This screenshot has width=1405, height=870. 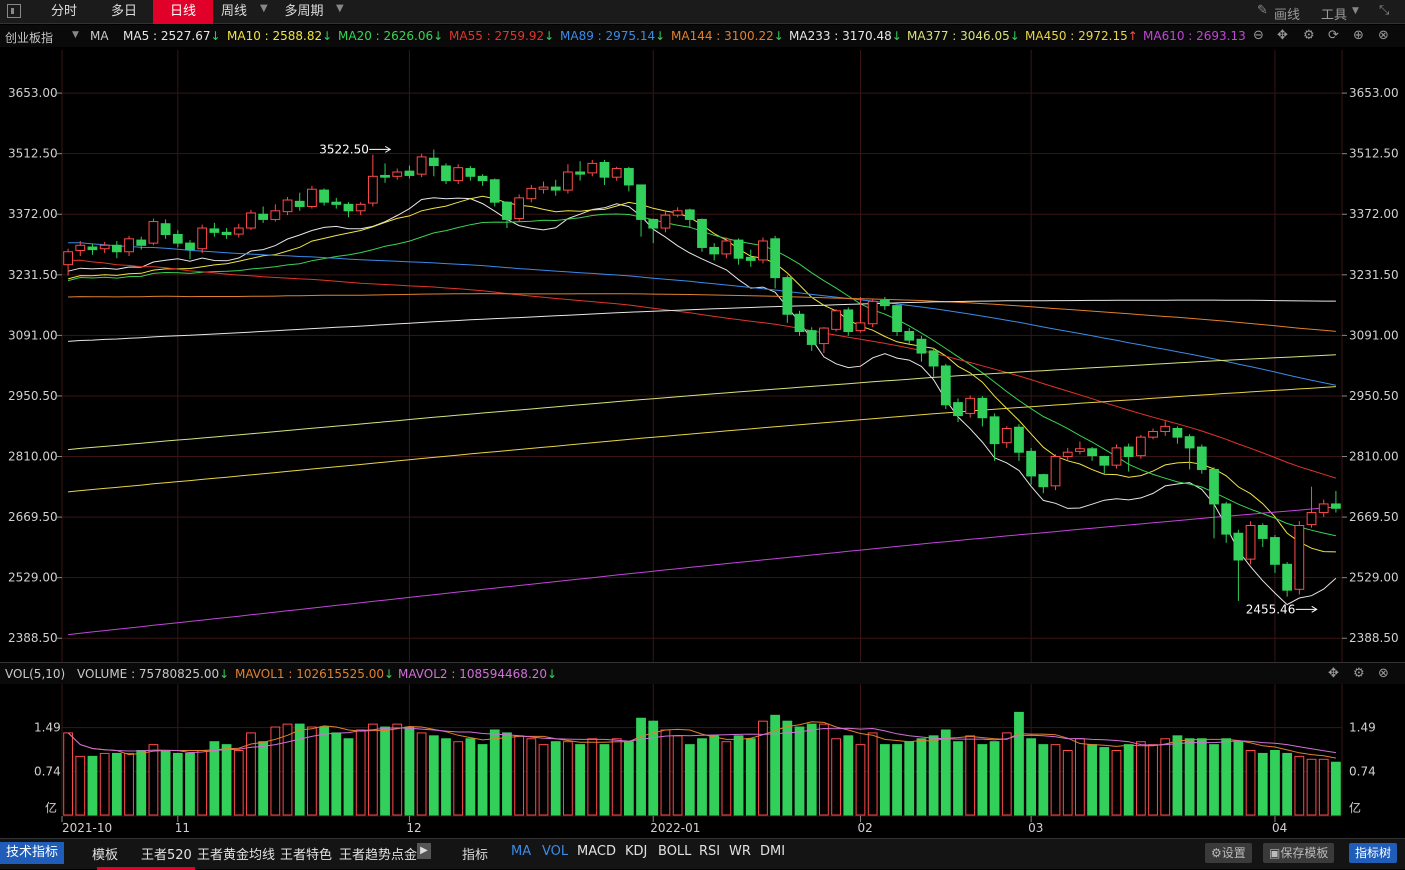 What do you see at coordinates (521, 851) in the screenshot?
I see `indicator-ma: MA` at bounding box center [521, 851].